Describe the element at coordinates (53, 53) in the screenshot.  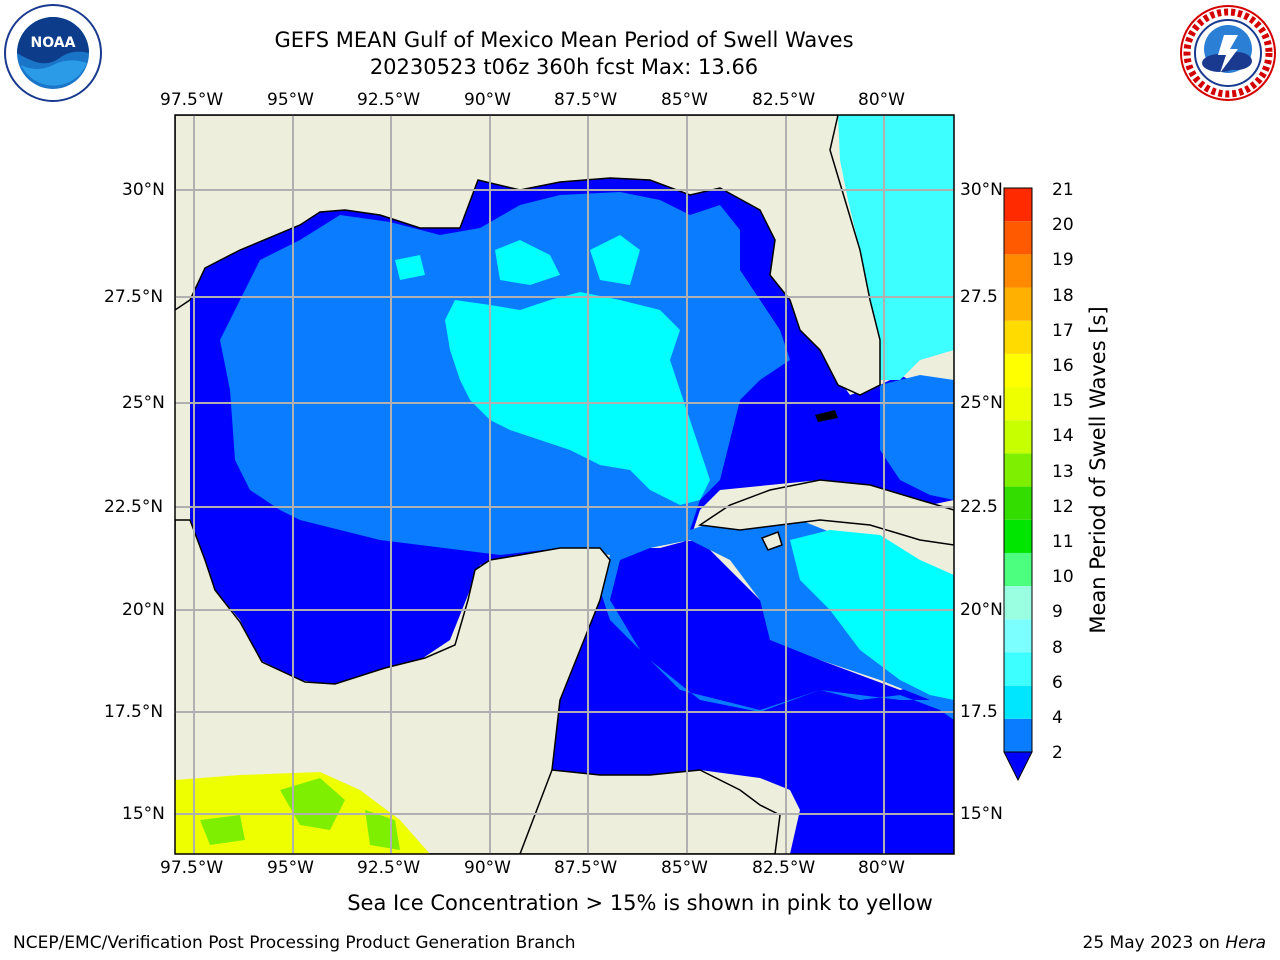
I see `noaa-logo: NOAA` at that location.